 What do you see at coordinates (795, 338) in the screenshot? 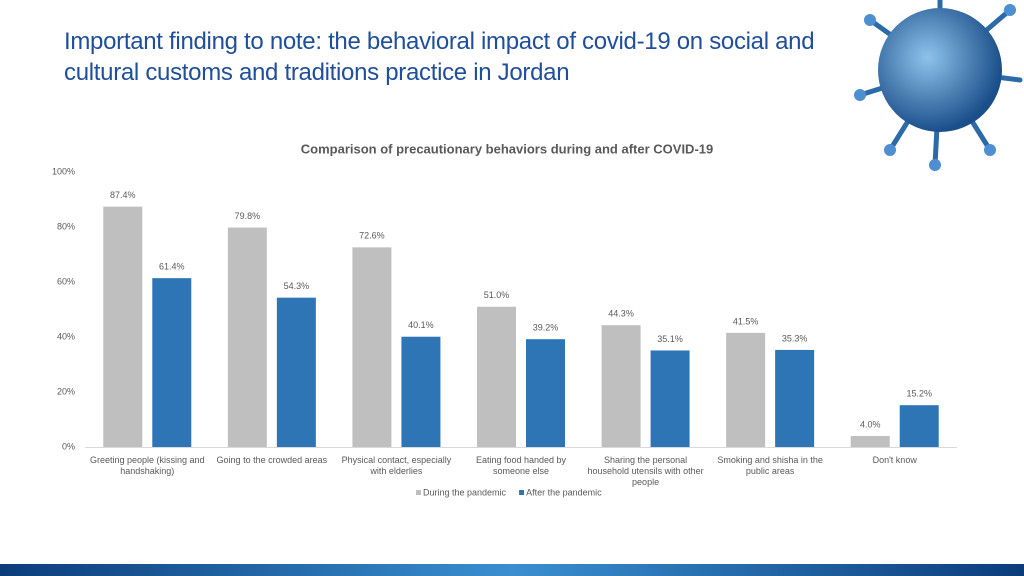
I see `value-label: 35.3%` at bounding box center [795, 338].